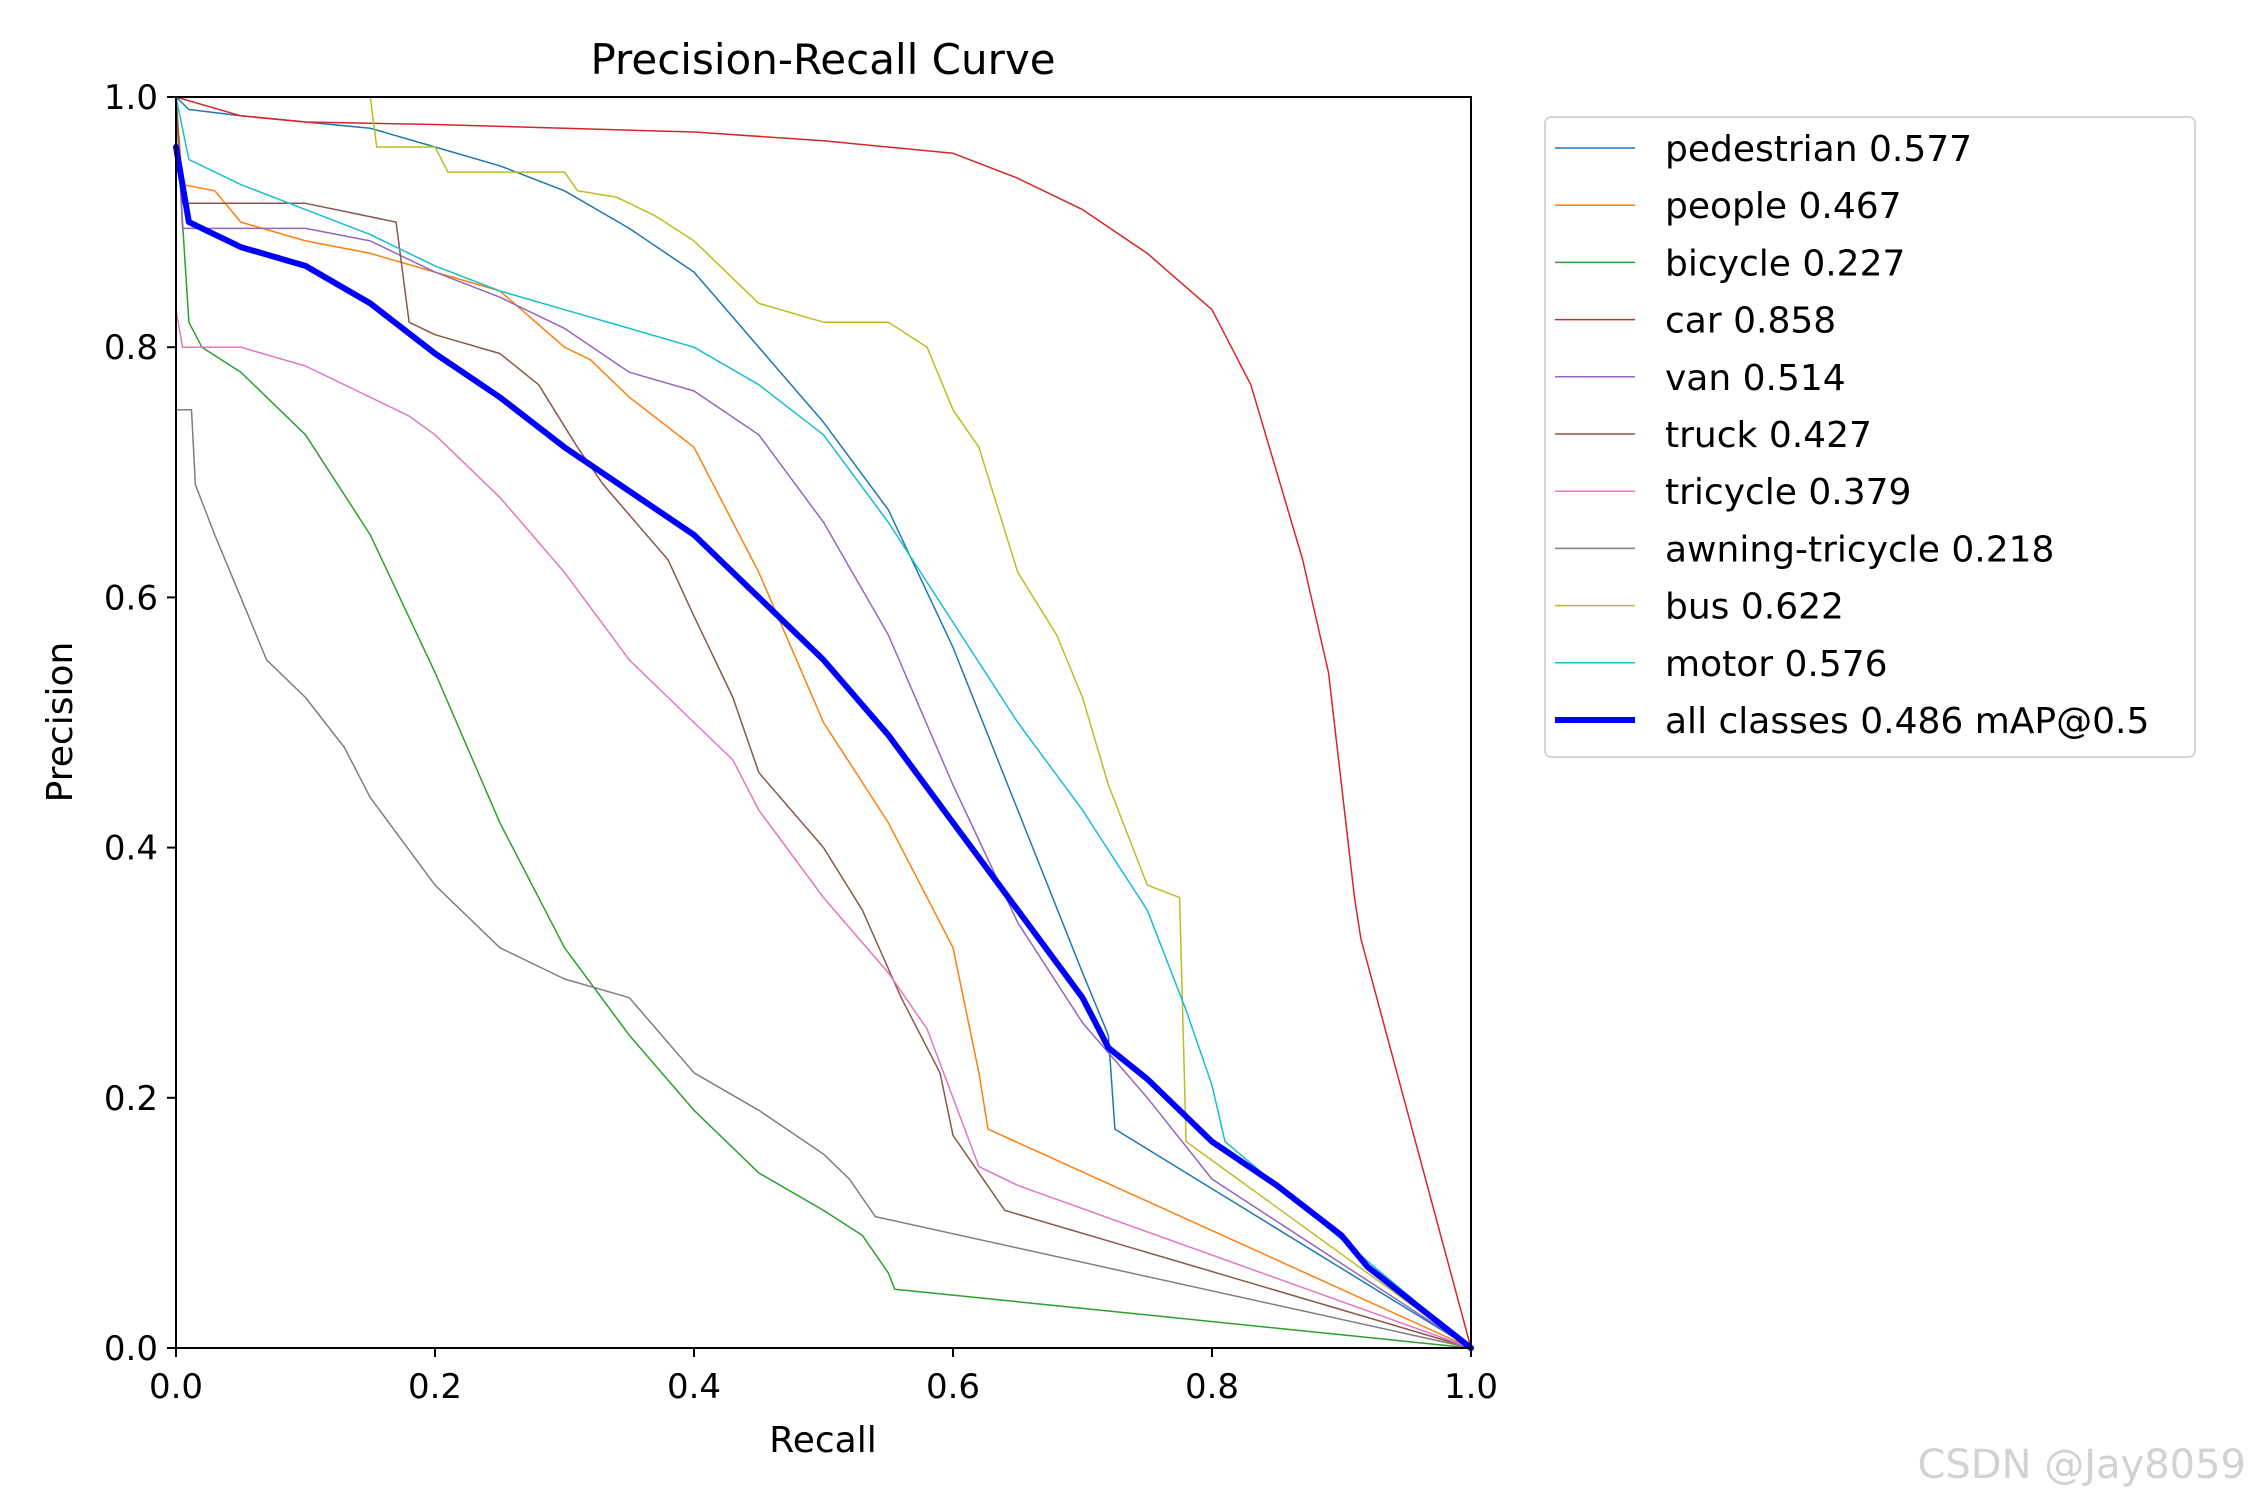 The height and width of the screenshot is (1500, 2250). What do you see at coordinates (1755, 378) in the screenshot?
I see `legend-label: van 0.514` at bounding box center [1755, 378].